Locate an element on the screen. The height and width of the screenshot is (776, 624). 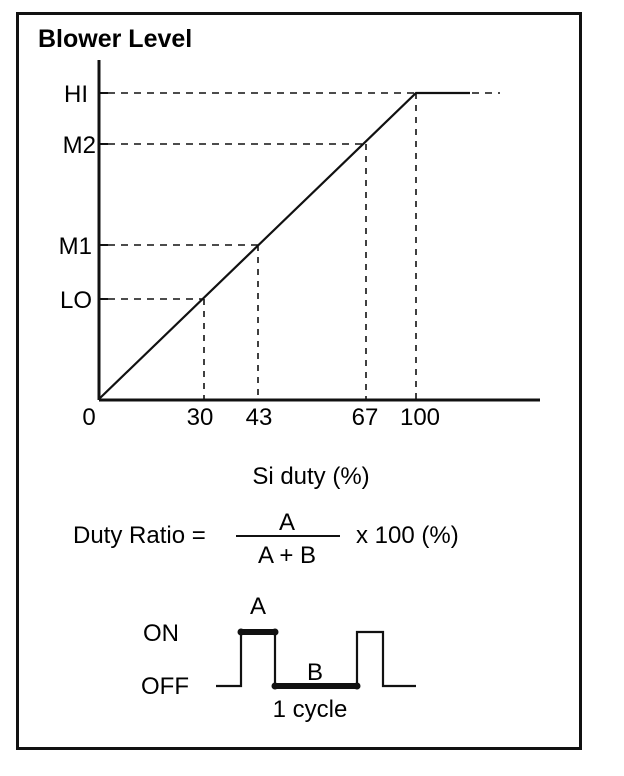
x-tick-67: 67 is located at coordinates (365, 417).